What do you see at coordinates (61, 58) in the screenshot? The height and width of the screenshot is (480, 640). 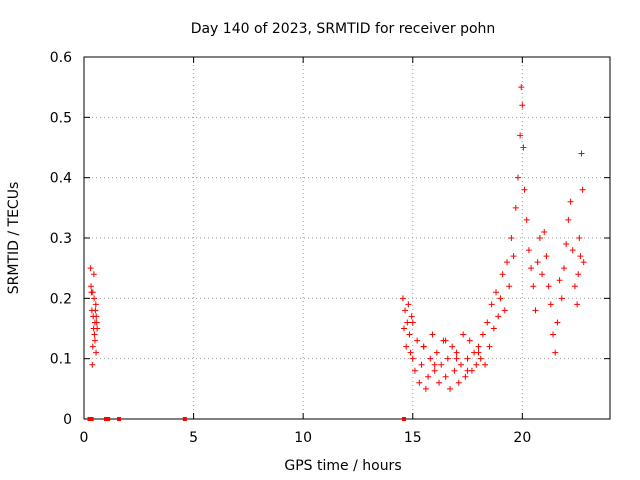 I see `y-tick-label: 0.6` at bounding box center [61, 58].